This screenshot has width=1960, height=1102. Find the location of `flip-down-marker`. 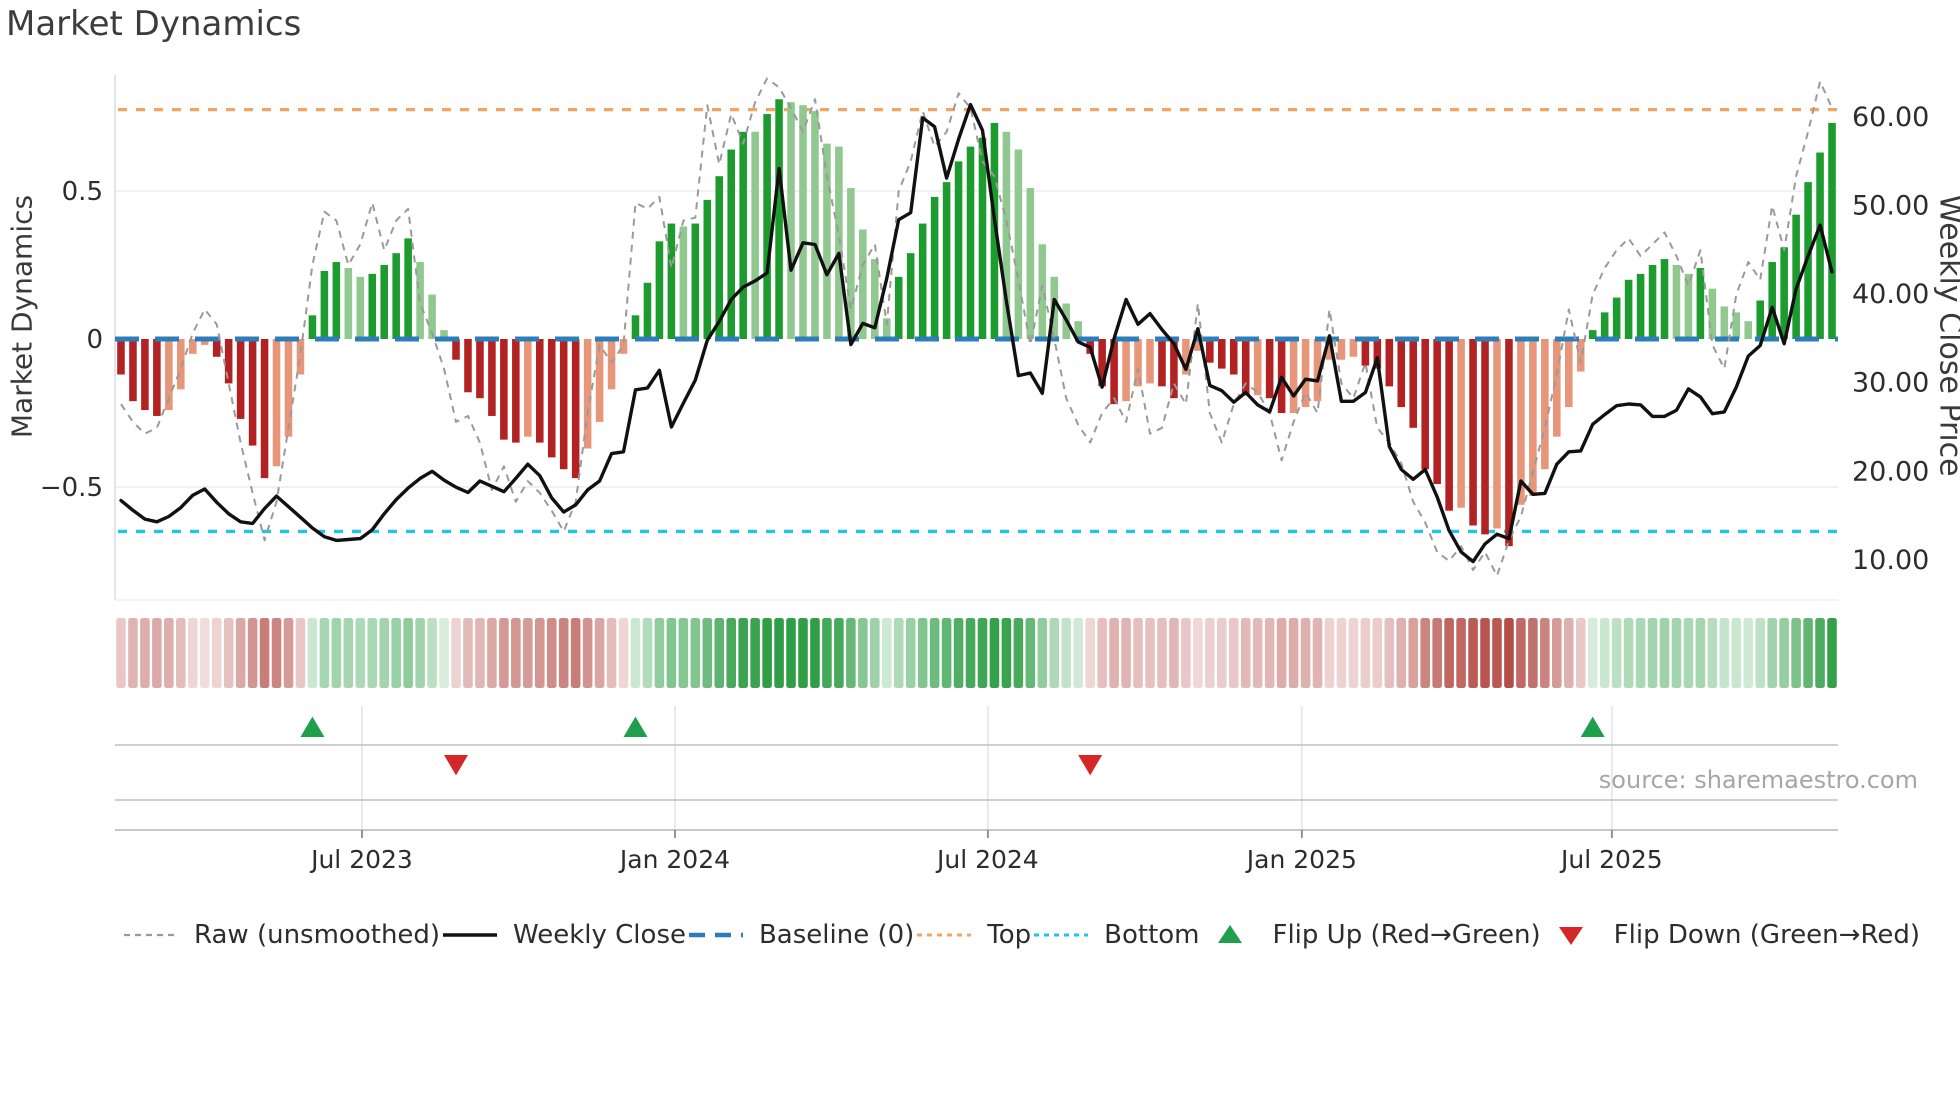

flip-down-marker is located at coordinates (456, 765).